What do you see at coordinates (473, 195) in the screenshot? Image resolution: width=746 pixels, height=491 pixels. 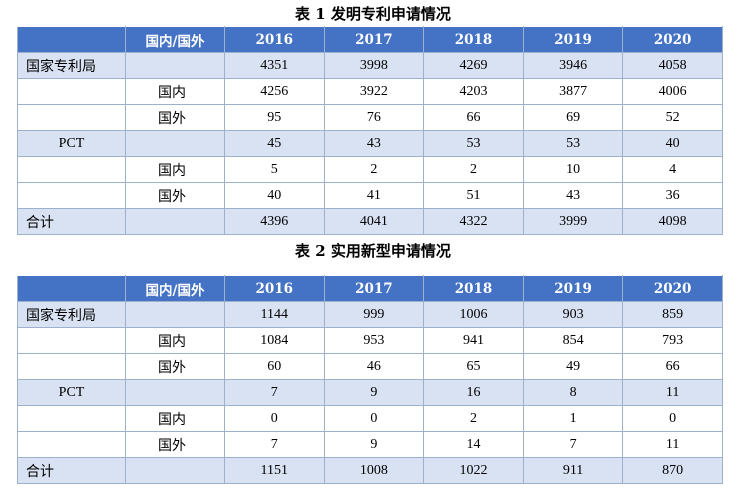 I see `value-cell: 51` at bounding box center [473, 195].